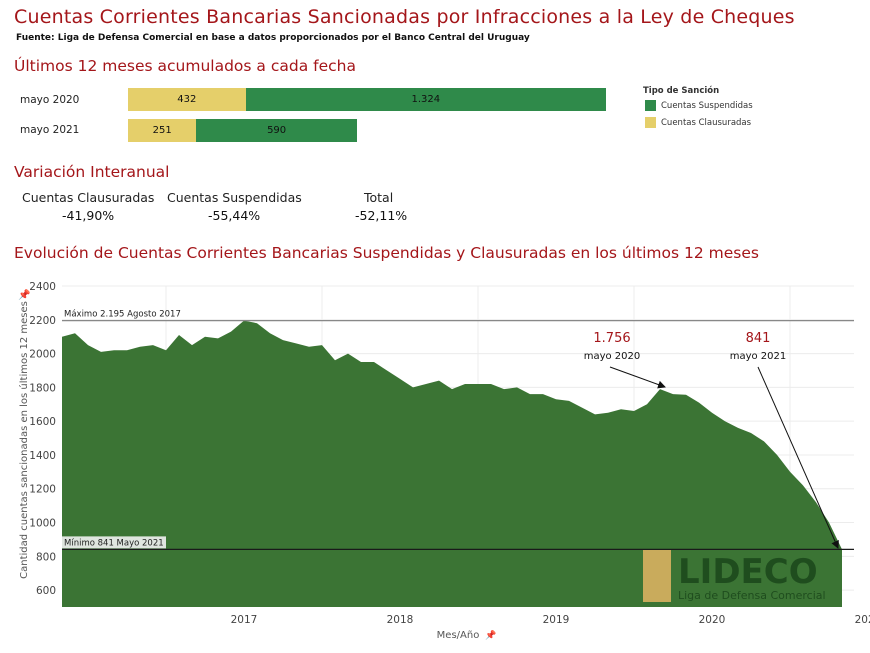  I want to click on legend-item-clausuradas: Cuentas Clausuradas, so click(698, 122).